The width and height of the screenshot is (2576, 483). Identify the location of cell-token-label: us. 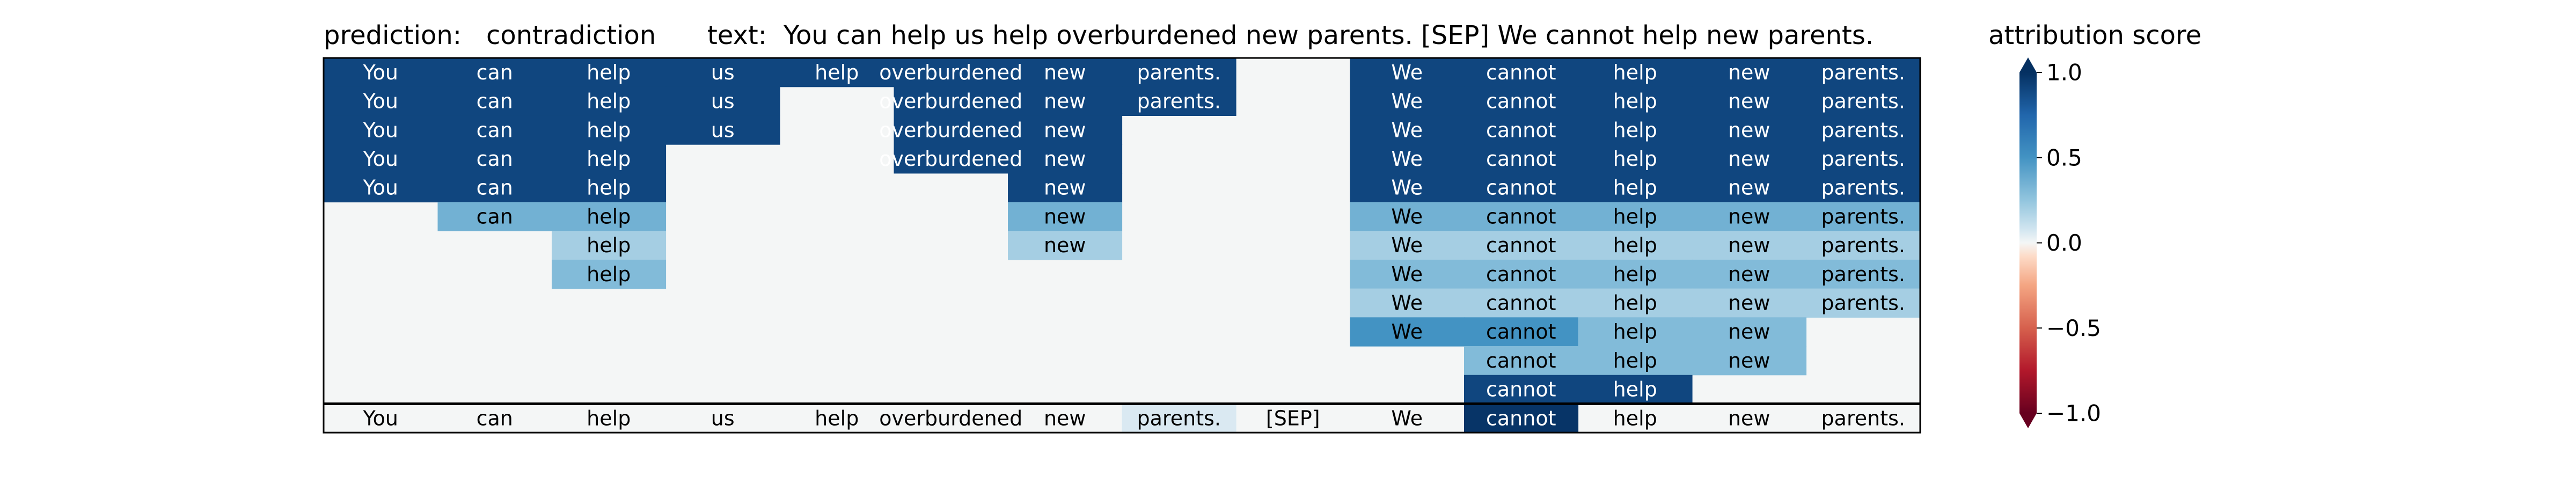
(723, 101).